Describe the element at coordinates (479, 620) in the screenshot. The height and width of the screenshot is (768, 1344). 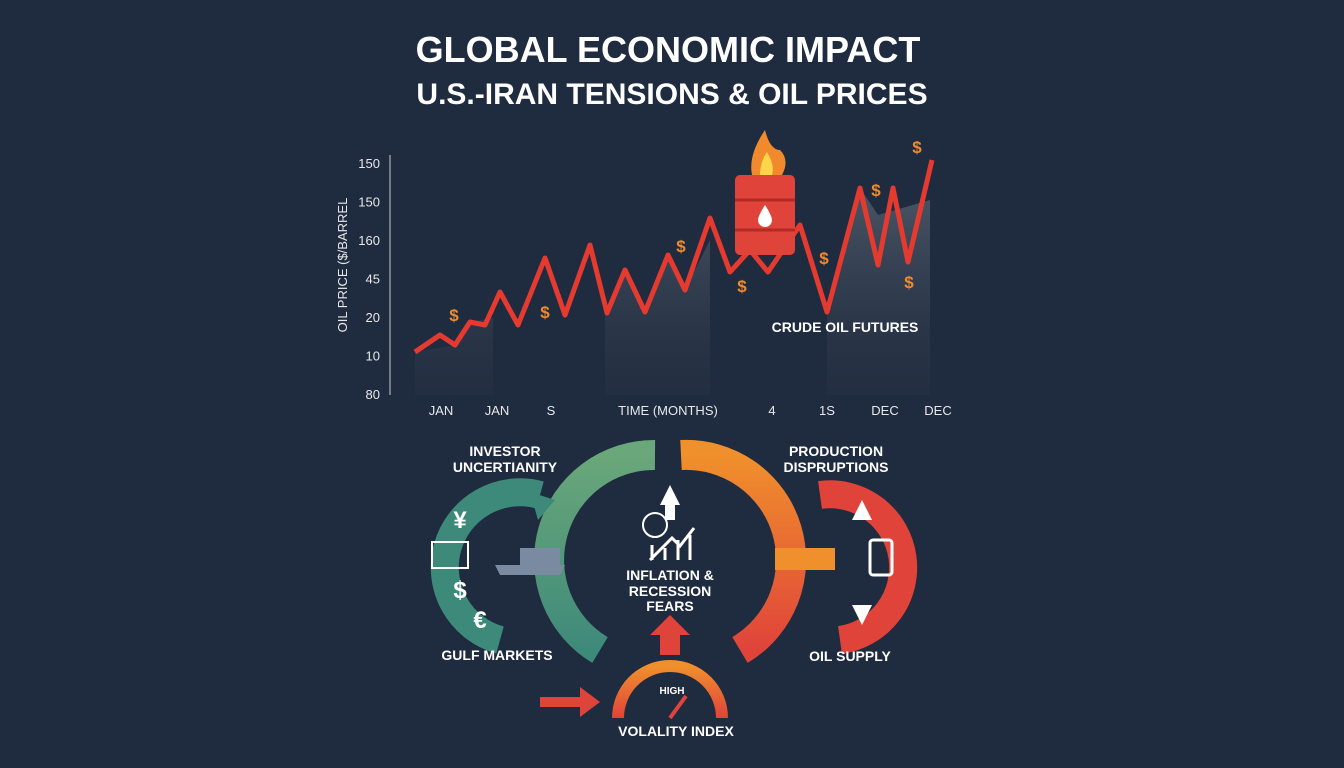
I see `currency: €` at that location.